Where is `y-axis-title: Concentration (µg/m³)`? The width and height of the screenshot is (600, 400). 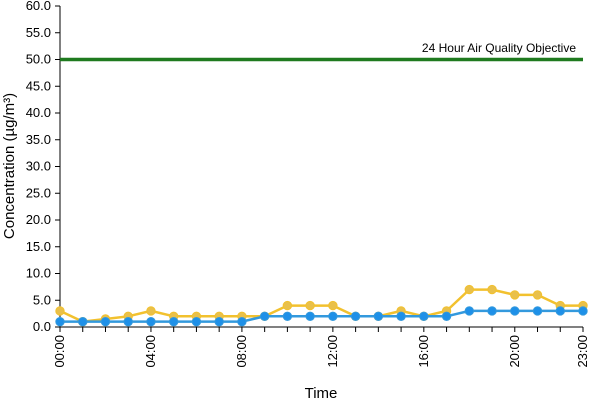
y-axis-title: Concentration (µg/m³) is located at coordinates (9, 166).